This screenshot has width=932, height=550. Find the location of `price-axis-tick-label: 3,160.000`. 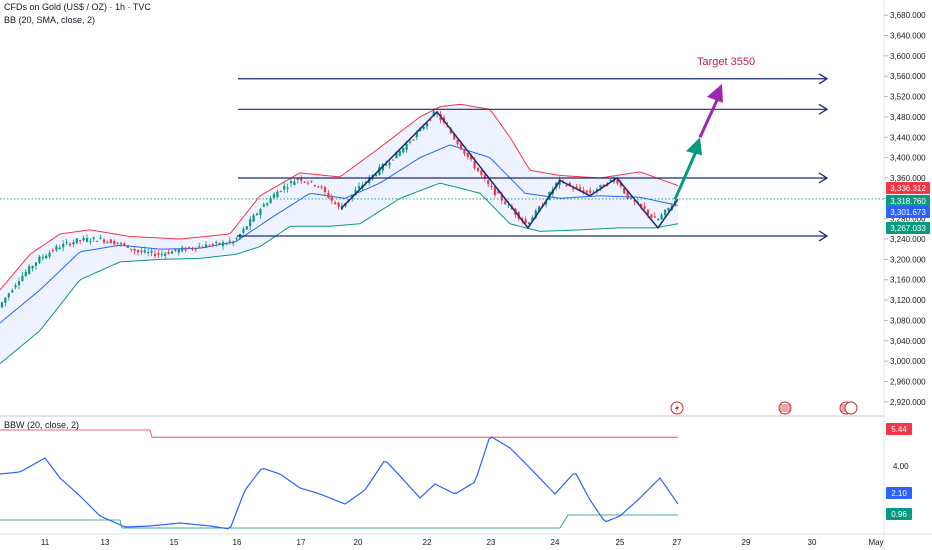

price-axis-tick-label: 3,160.000 is located at coordinates (908, 280).